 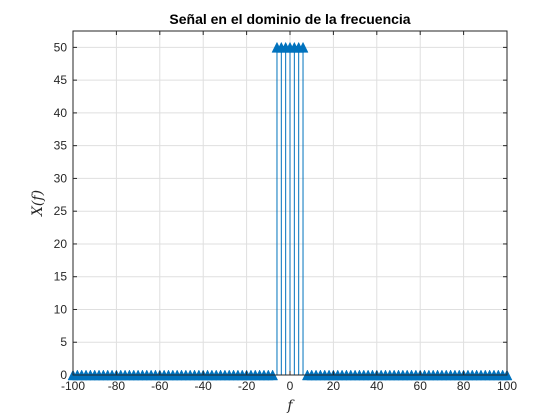 I want to click on x-tick-label: 80, so click(x=464, y=386).